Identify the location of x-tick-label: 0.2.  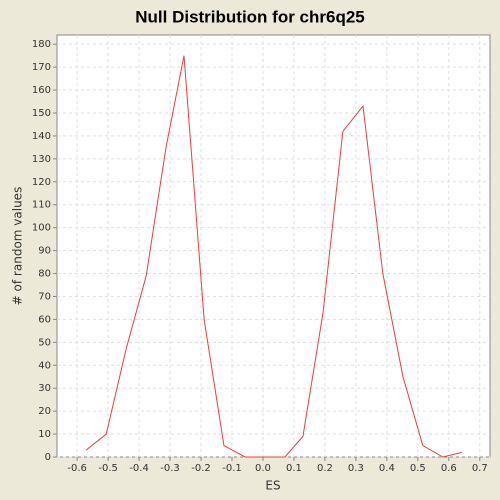
(325, 468).